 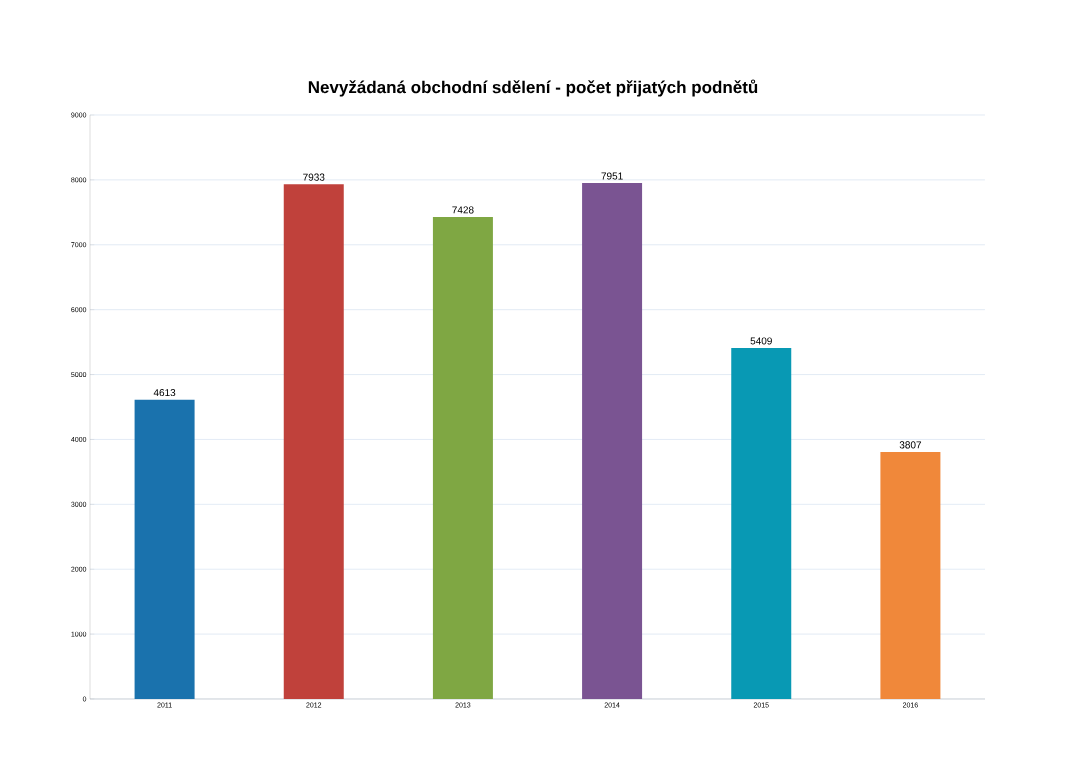 I want to click on data-label: 7933, so click(x=314, y=177).